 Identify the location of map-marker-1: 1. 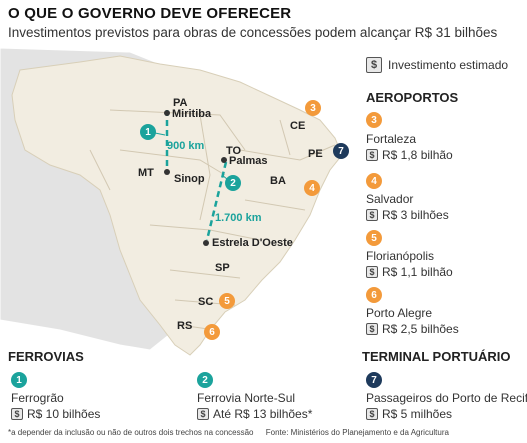
(148, 132).